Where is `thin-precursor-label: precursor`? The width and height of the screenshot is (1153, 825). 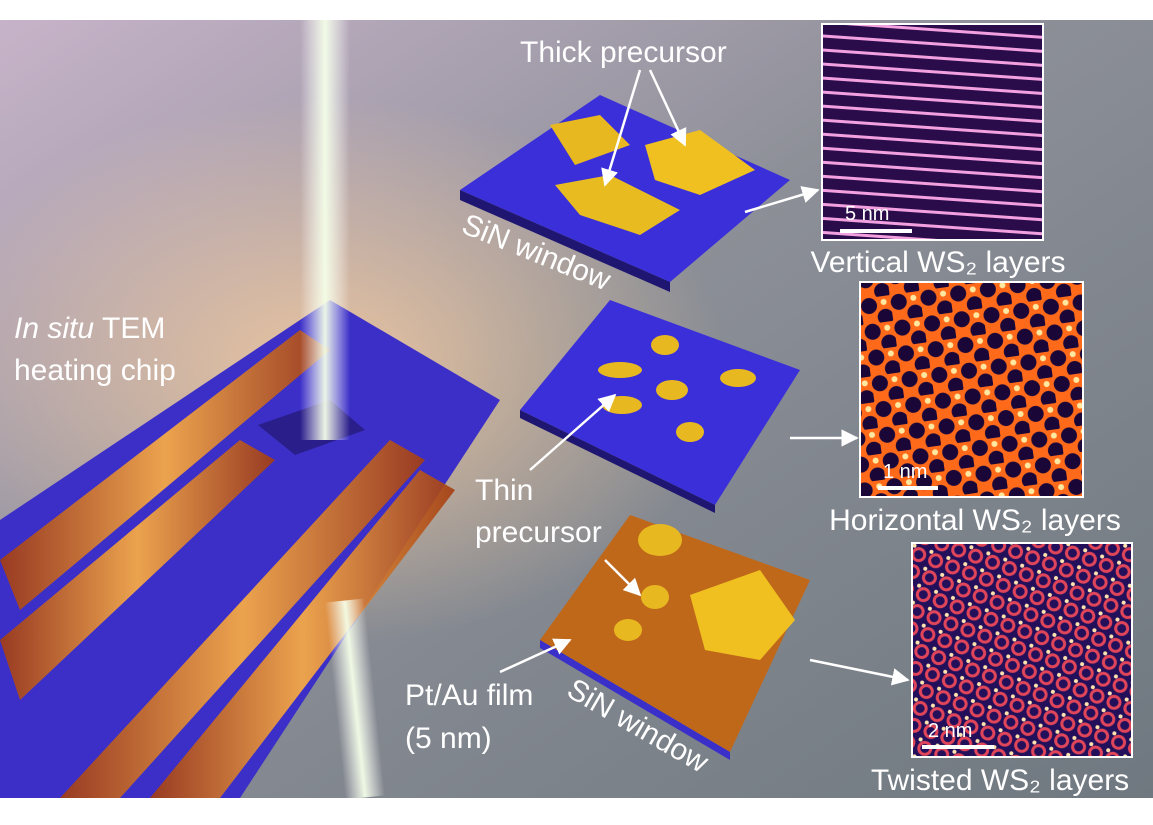 thin-precursor-label: precursor is located at coordinates (538, 532).